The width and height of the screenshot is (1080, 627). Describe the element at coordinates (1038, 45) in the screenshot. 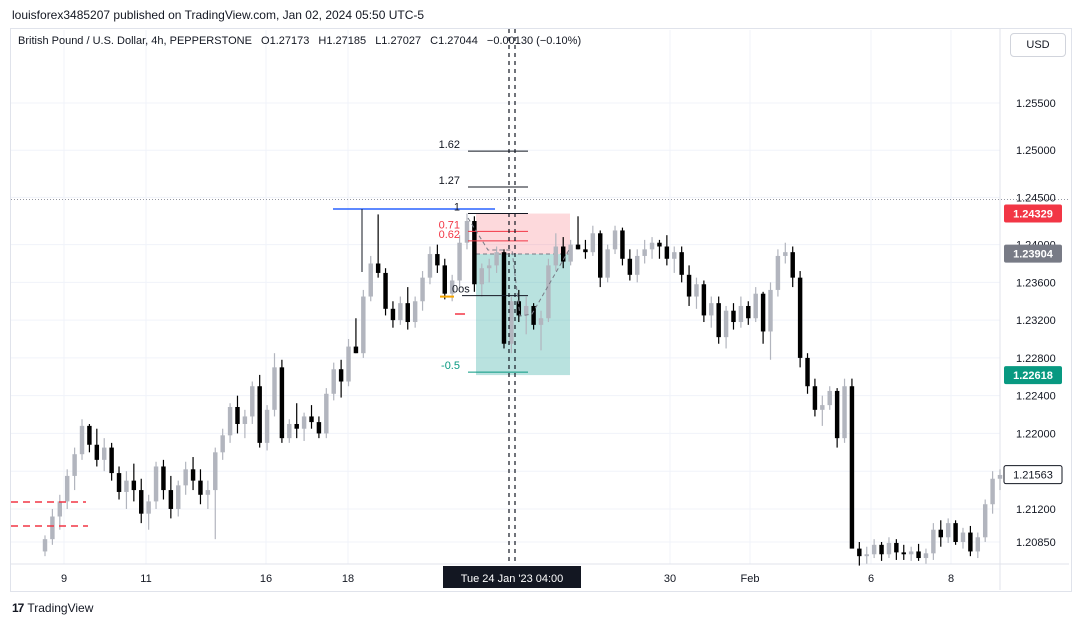

I see `currency-button: USD` at that location.